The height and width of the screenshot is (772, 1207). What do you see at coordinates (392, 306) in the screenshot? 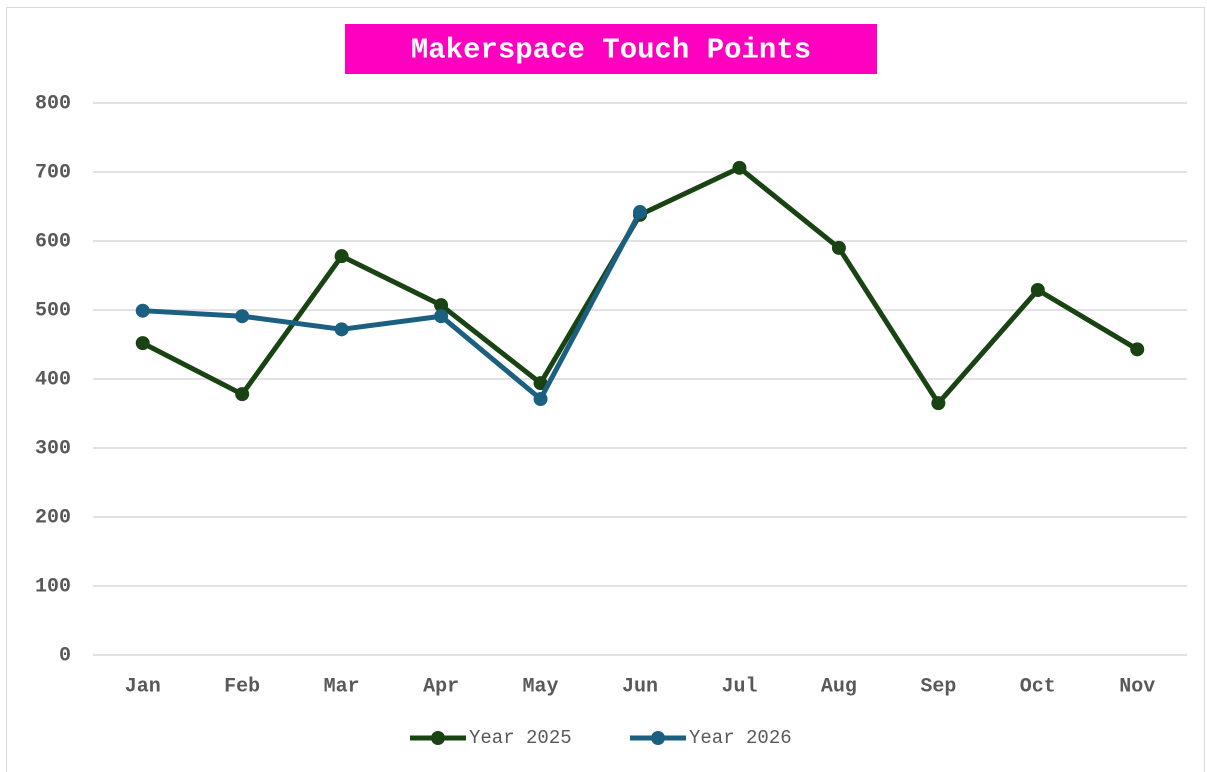
I see `series-line` at bounding box center [392, 306].